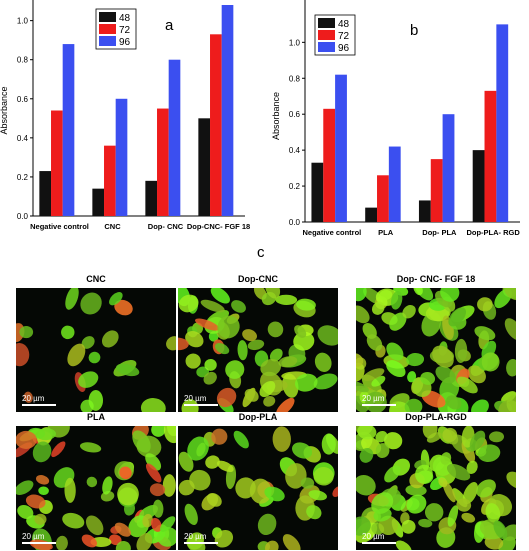  I want to click on panel-letter-c: c, so click(261, 252).